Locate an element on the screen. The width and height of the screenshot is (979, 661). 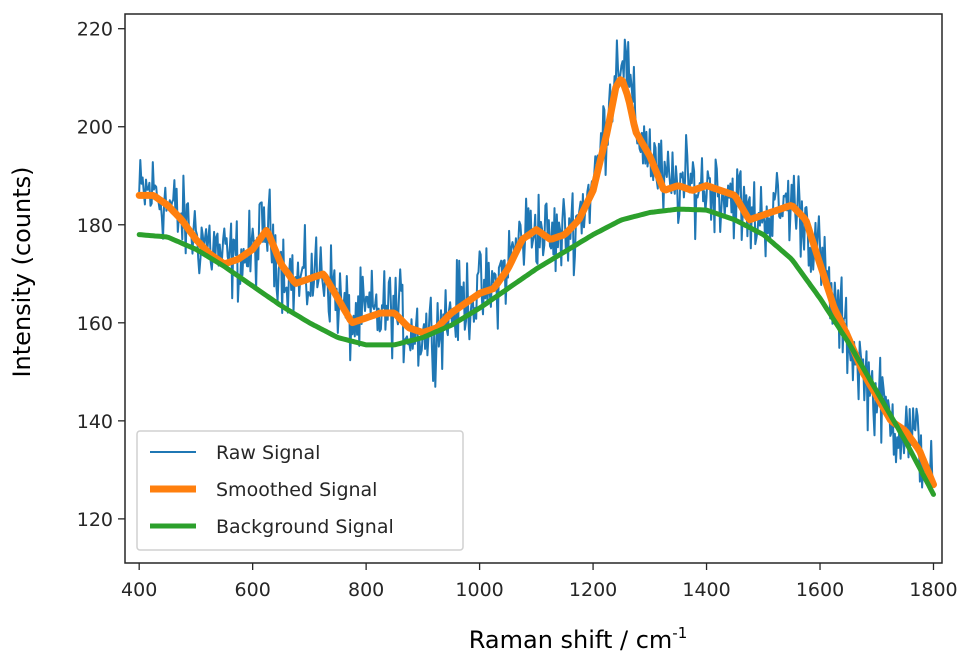
legend-label-background-signal: Background Signal is located at coordinates (305, 527).